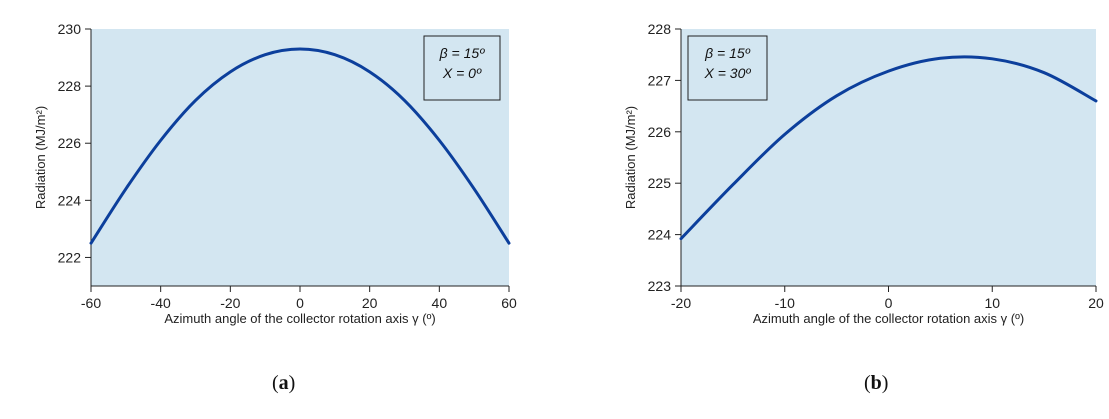 This screenshot has height=419, width=1109. I want to click on panel-a-x-tick-label: 40, so click(440, 303).